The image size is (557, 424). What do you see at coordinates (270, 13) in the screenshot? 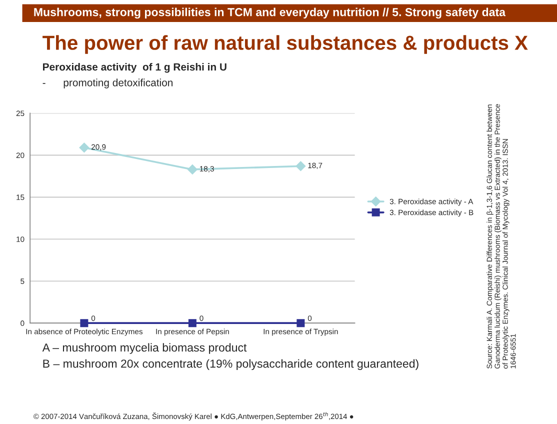
I see `text: Mushrooms, strong possibilities in TCM and everyday nutrition // 5. Strong safety data` at bounding box center [270, 13].